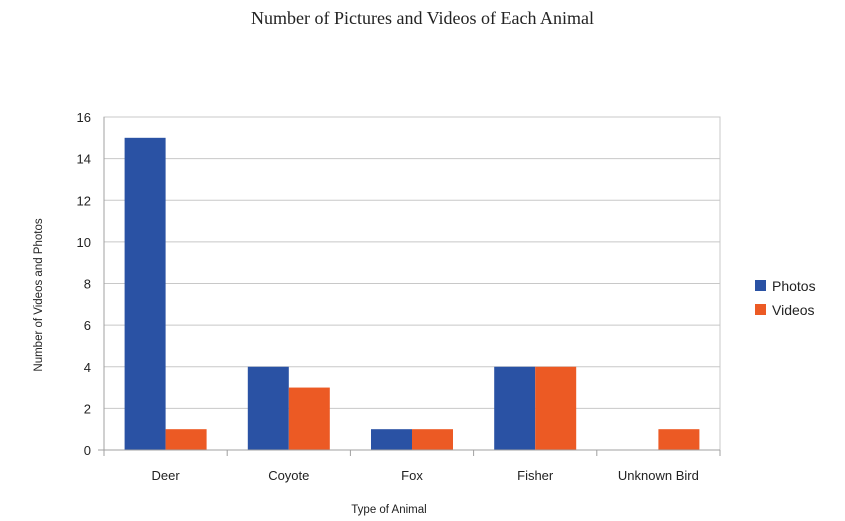 The height and width of the screenshot is (521, 845). Describe the element at coordinates (87, 284) in the screenshot. I see `y-tick-label: 8` at that location.